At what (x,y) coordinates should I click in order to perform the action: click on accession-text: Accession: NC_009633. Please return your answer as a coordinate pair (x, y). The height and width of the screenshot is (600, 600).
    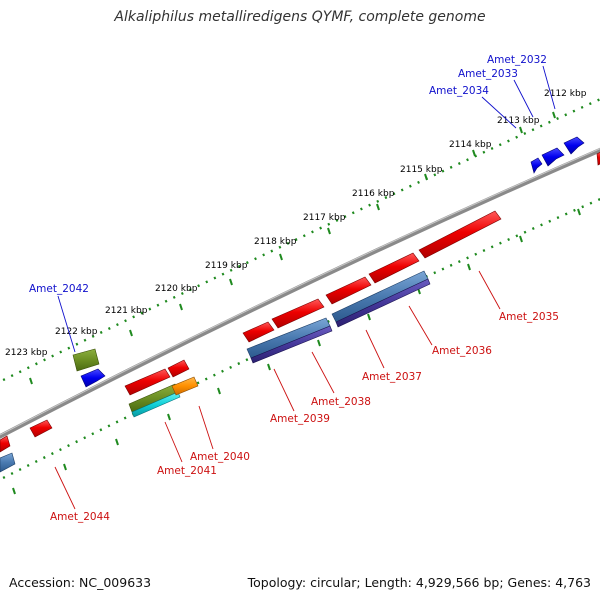
    Looking at the image, I should click on (80, 582).